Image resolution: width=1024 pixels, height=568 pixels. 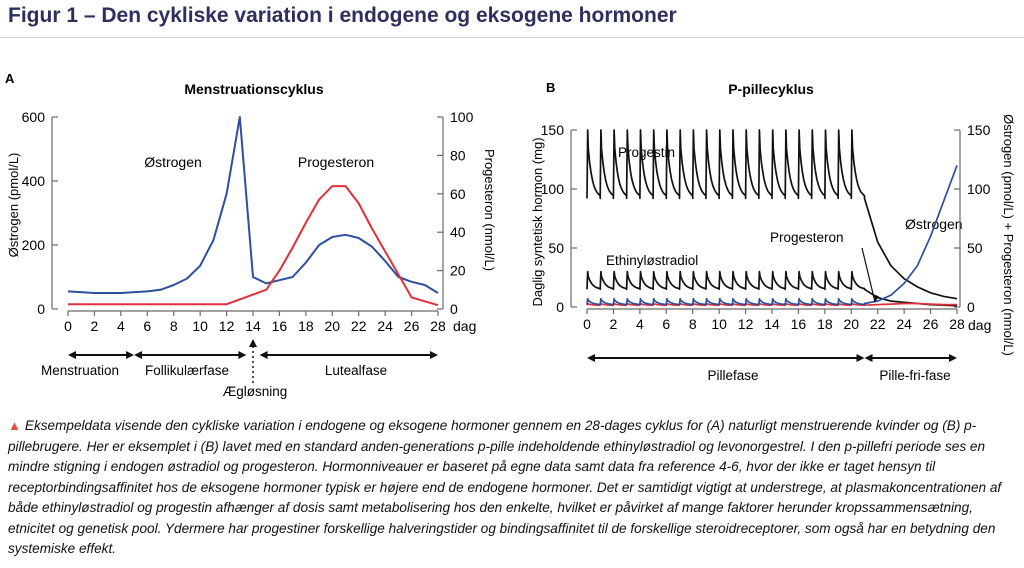 I want to click on panel-a-y2-tick-label: 0, so click(x=454, y=309).